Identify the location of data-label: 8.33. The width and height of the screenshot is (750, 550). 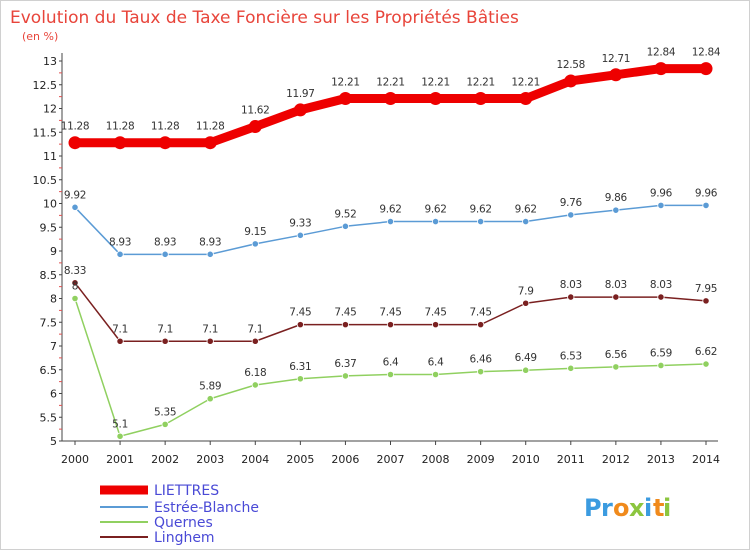
(75, 271).